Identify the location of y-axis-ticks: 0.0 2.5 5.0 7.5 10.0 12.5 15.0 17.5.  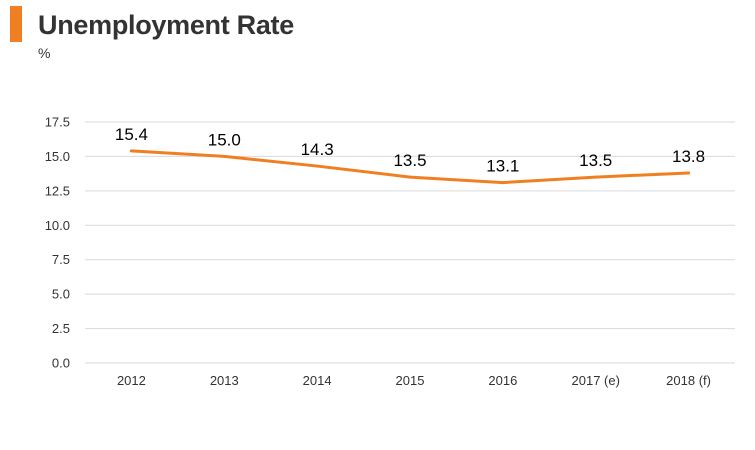
(57, 243).